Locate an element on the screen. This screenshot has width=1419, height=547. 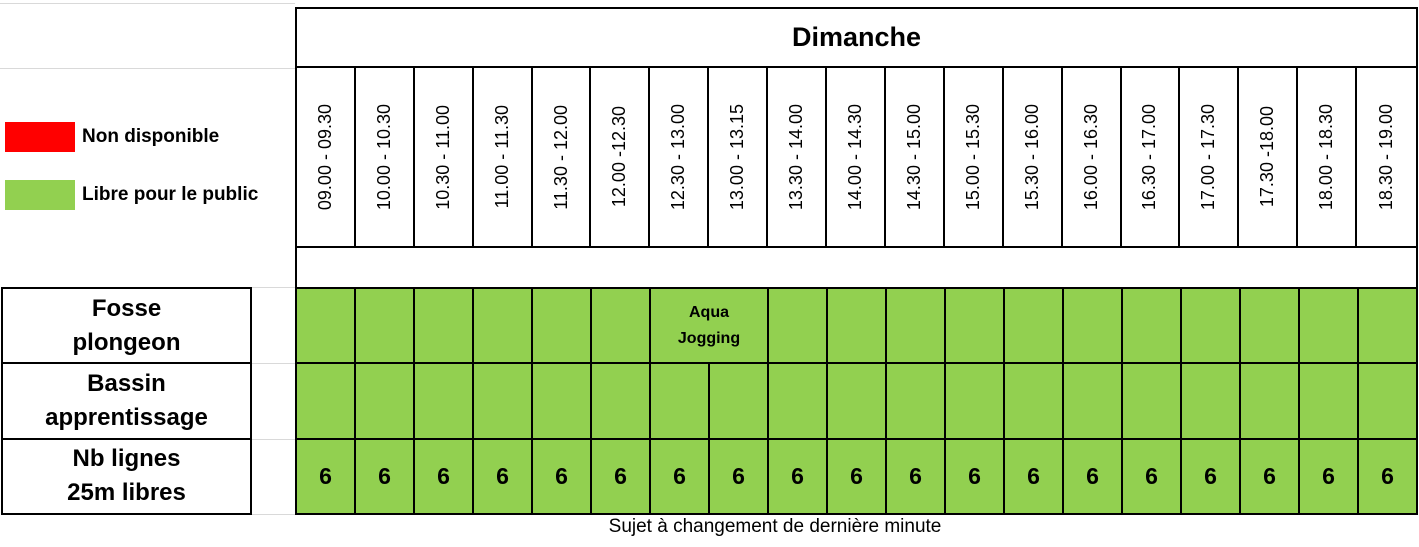
time-slot-cell: 16.30 - 17.00 is located at coordinates (1151, 157).